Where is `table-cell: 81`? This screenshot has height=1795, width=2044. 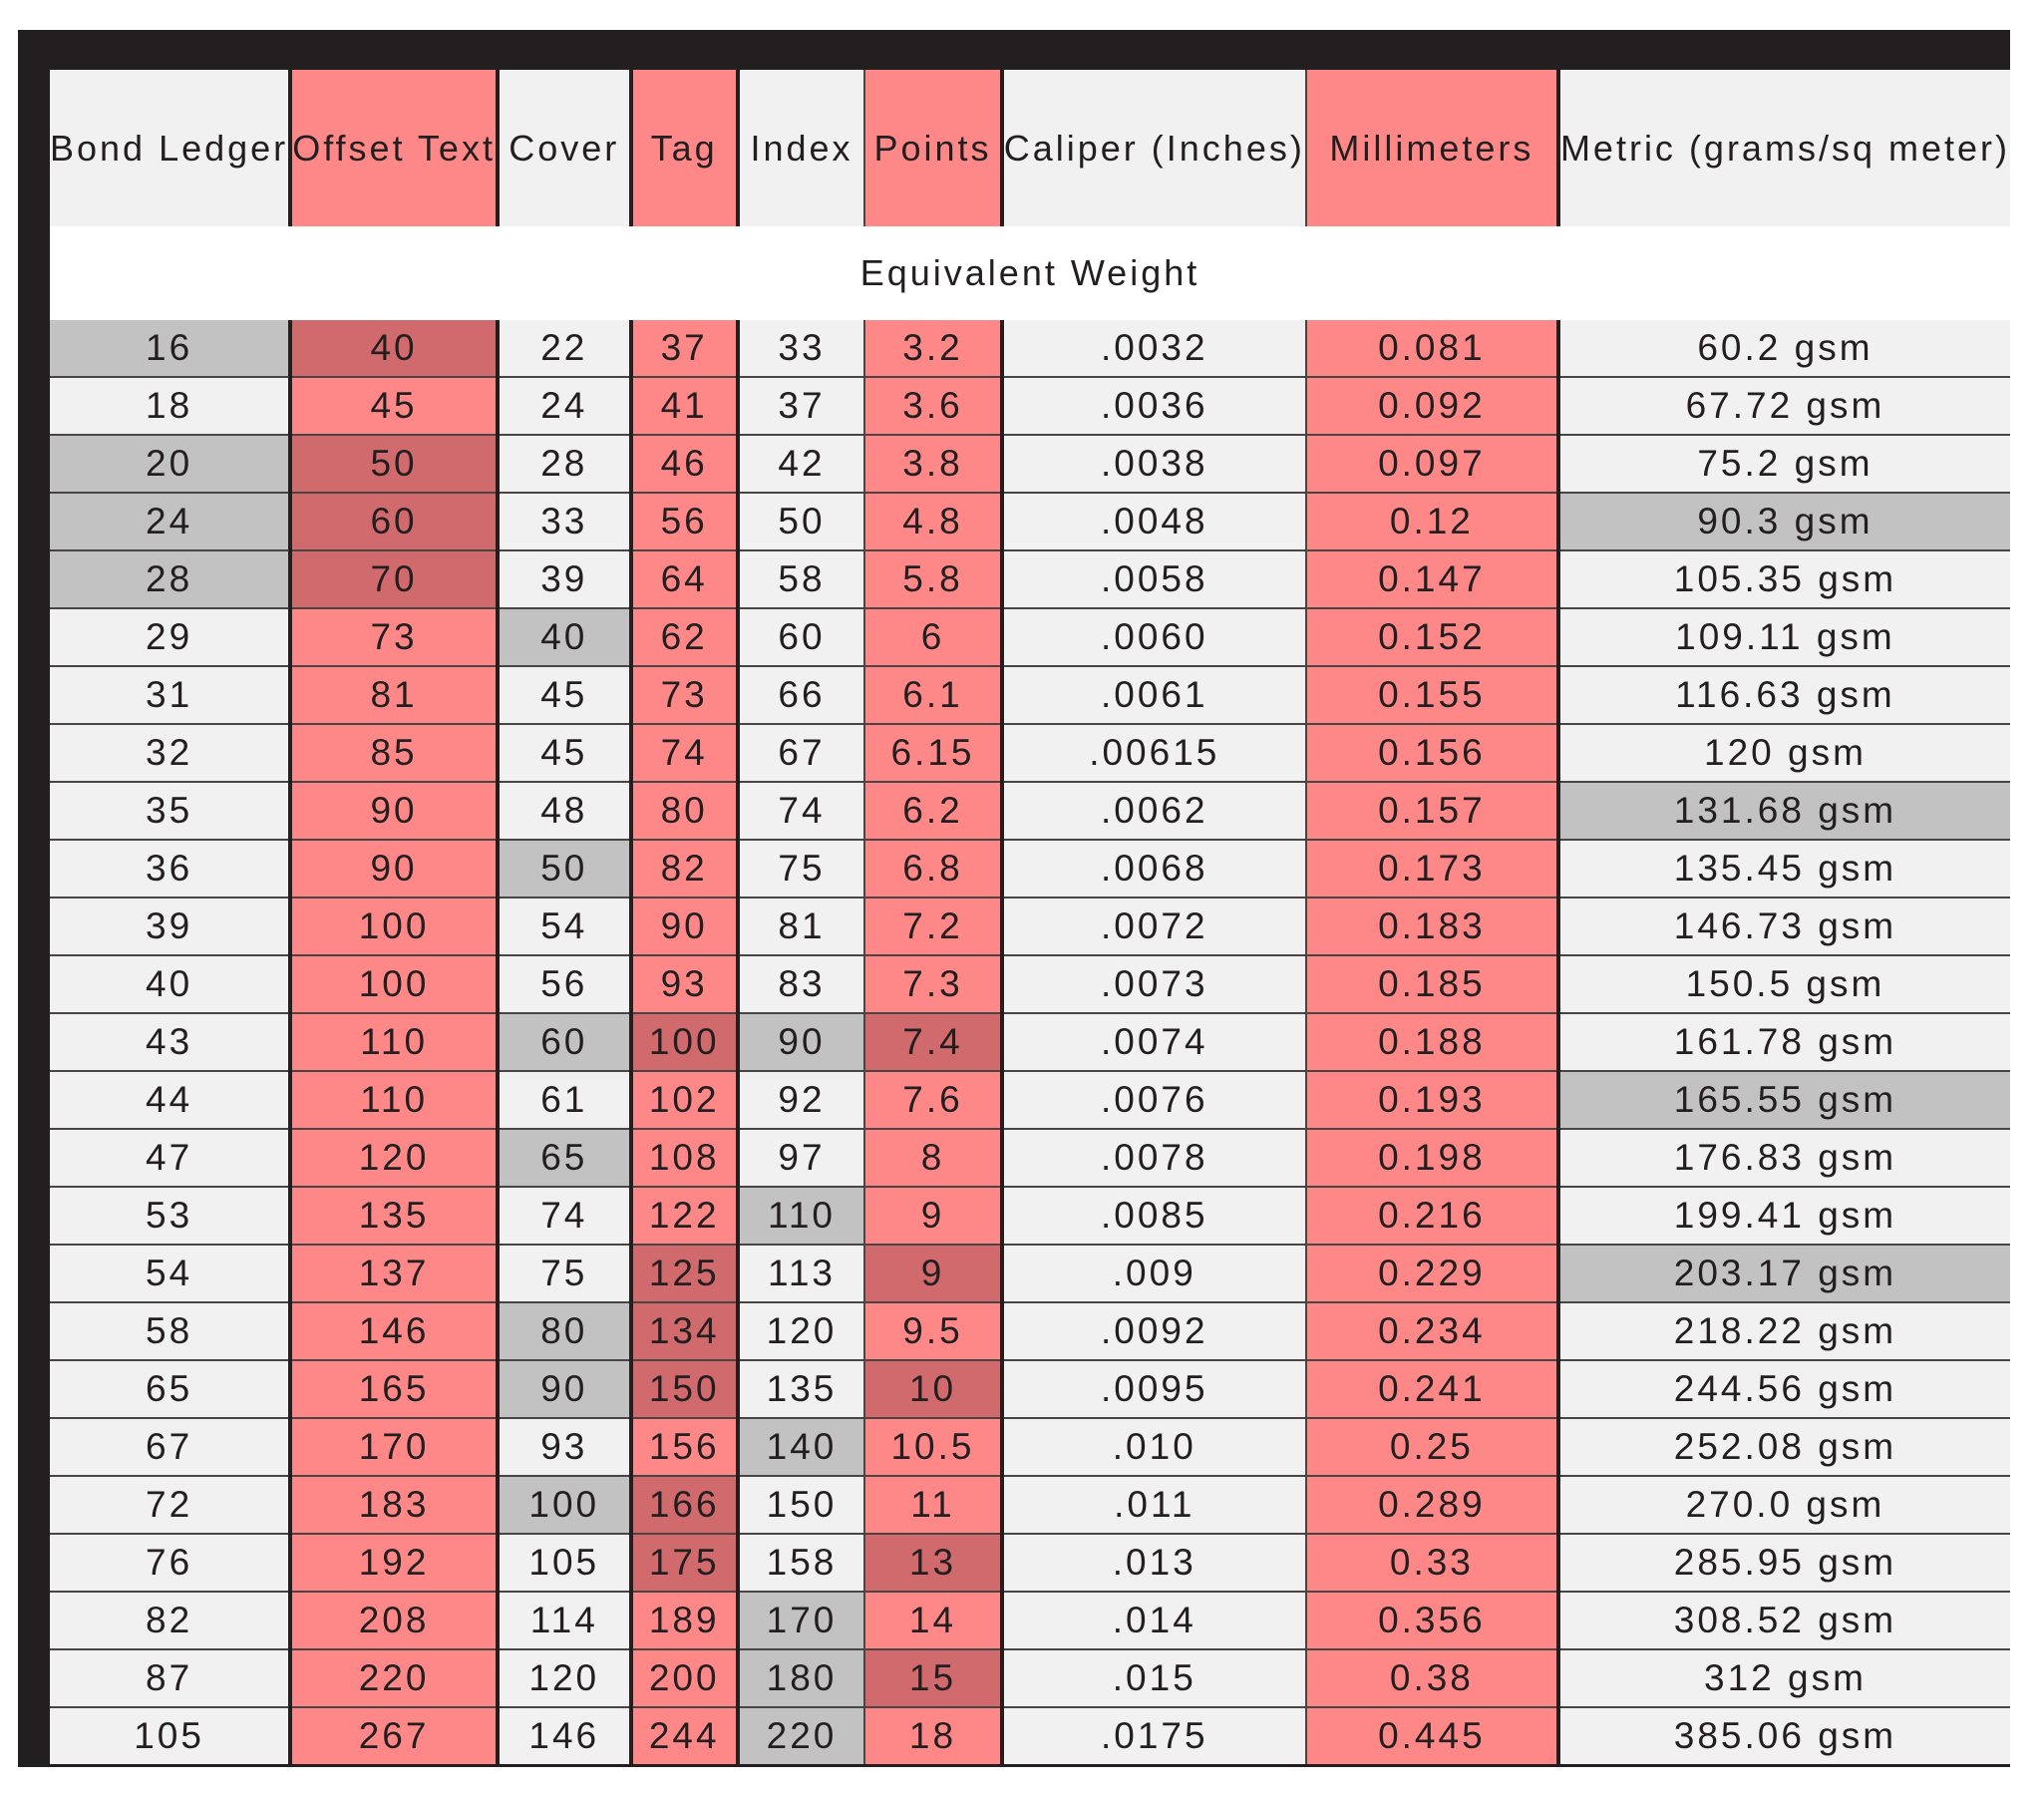
table-cell: 81 is located at coordinates (395, 694).